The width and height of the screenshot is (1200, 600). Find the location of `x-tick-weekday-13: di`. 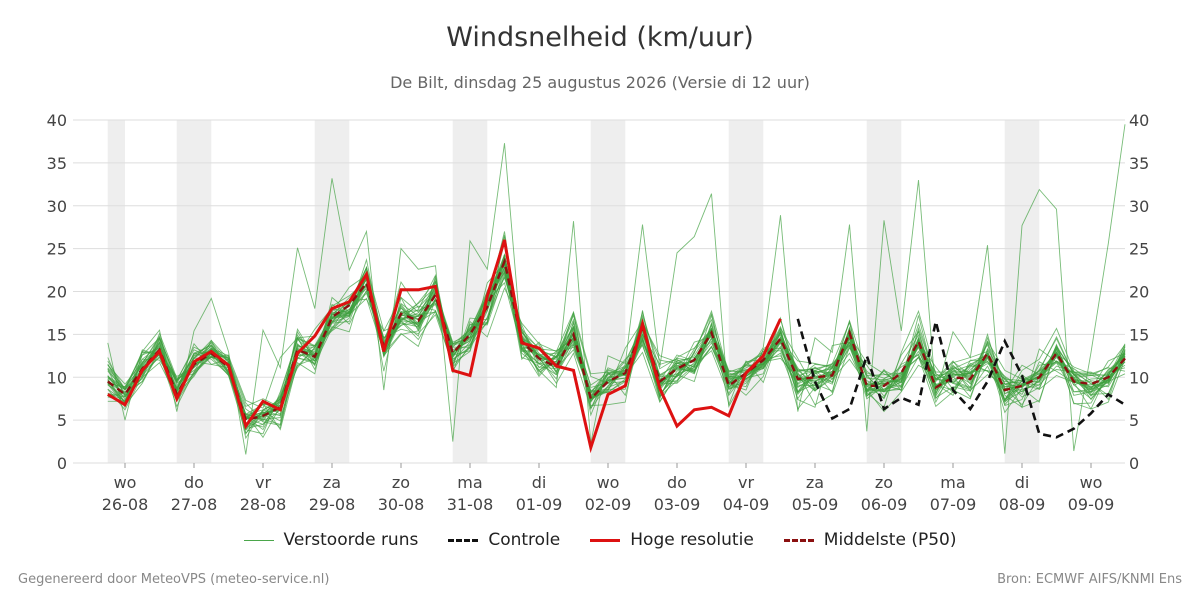

x-tick-weekday-13: di is located at coordinates (1022, 482).